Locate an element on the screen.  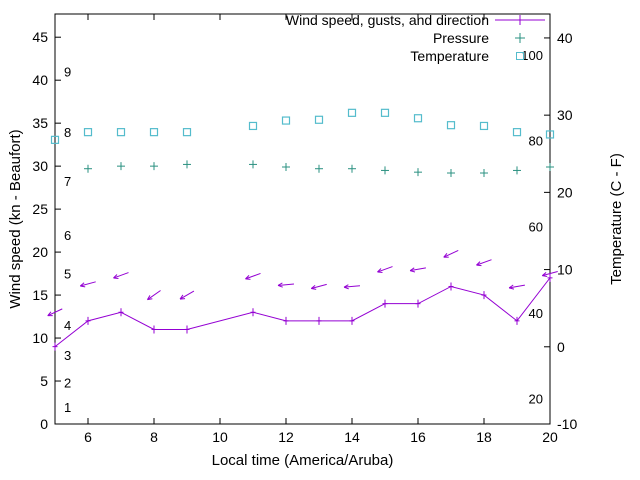
right-tick-label: 0 is located at coordinates (561, 347).